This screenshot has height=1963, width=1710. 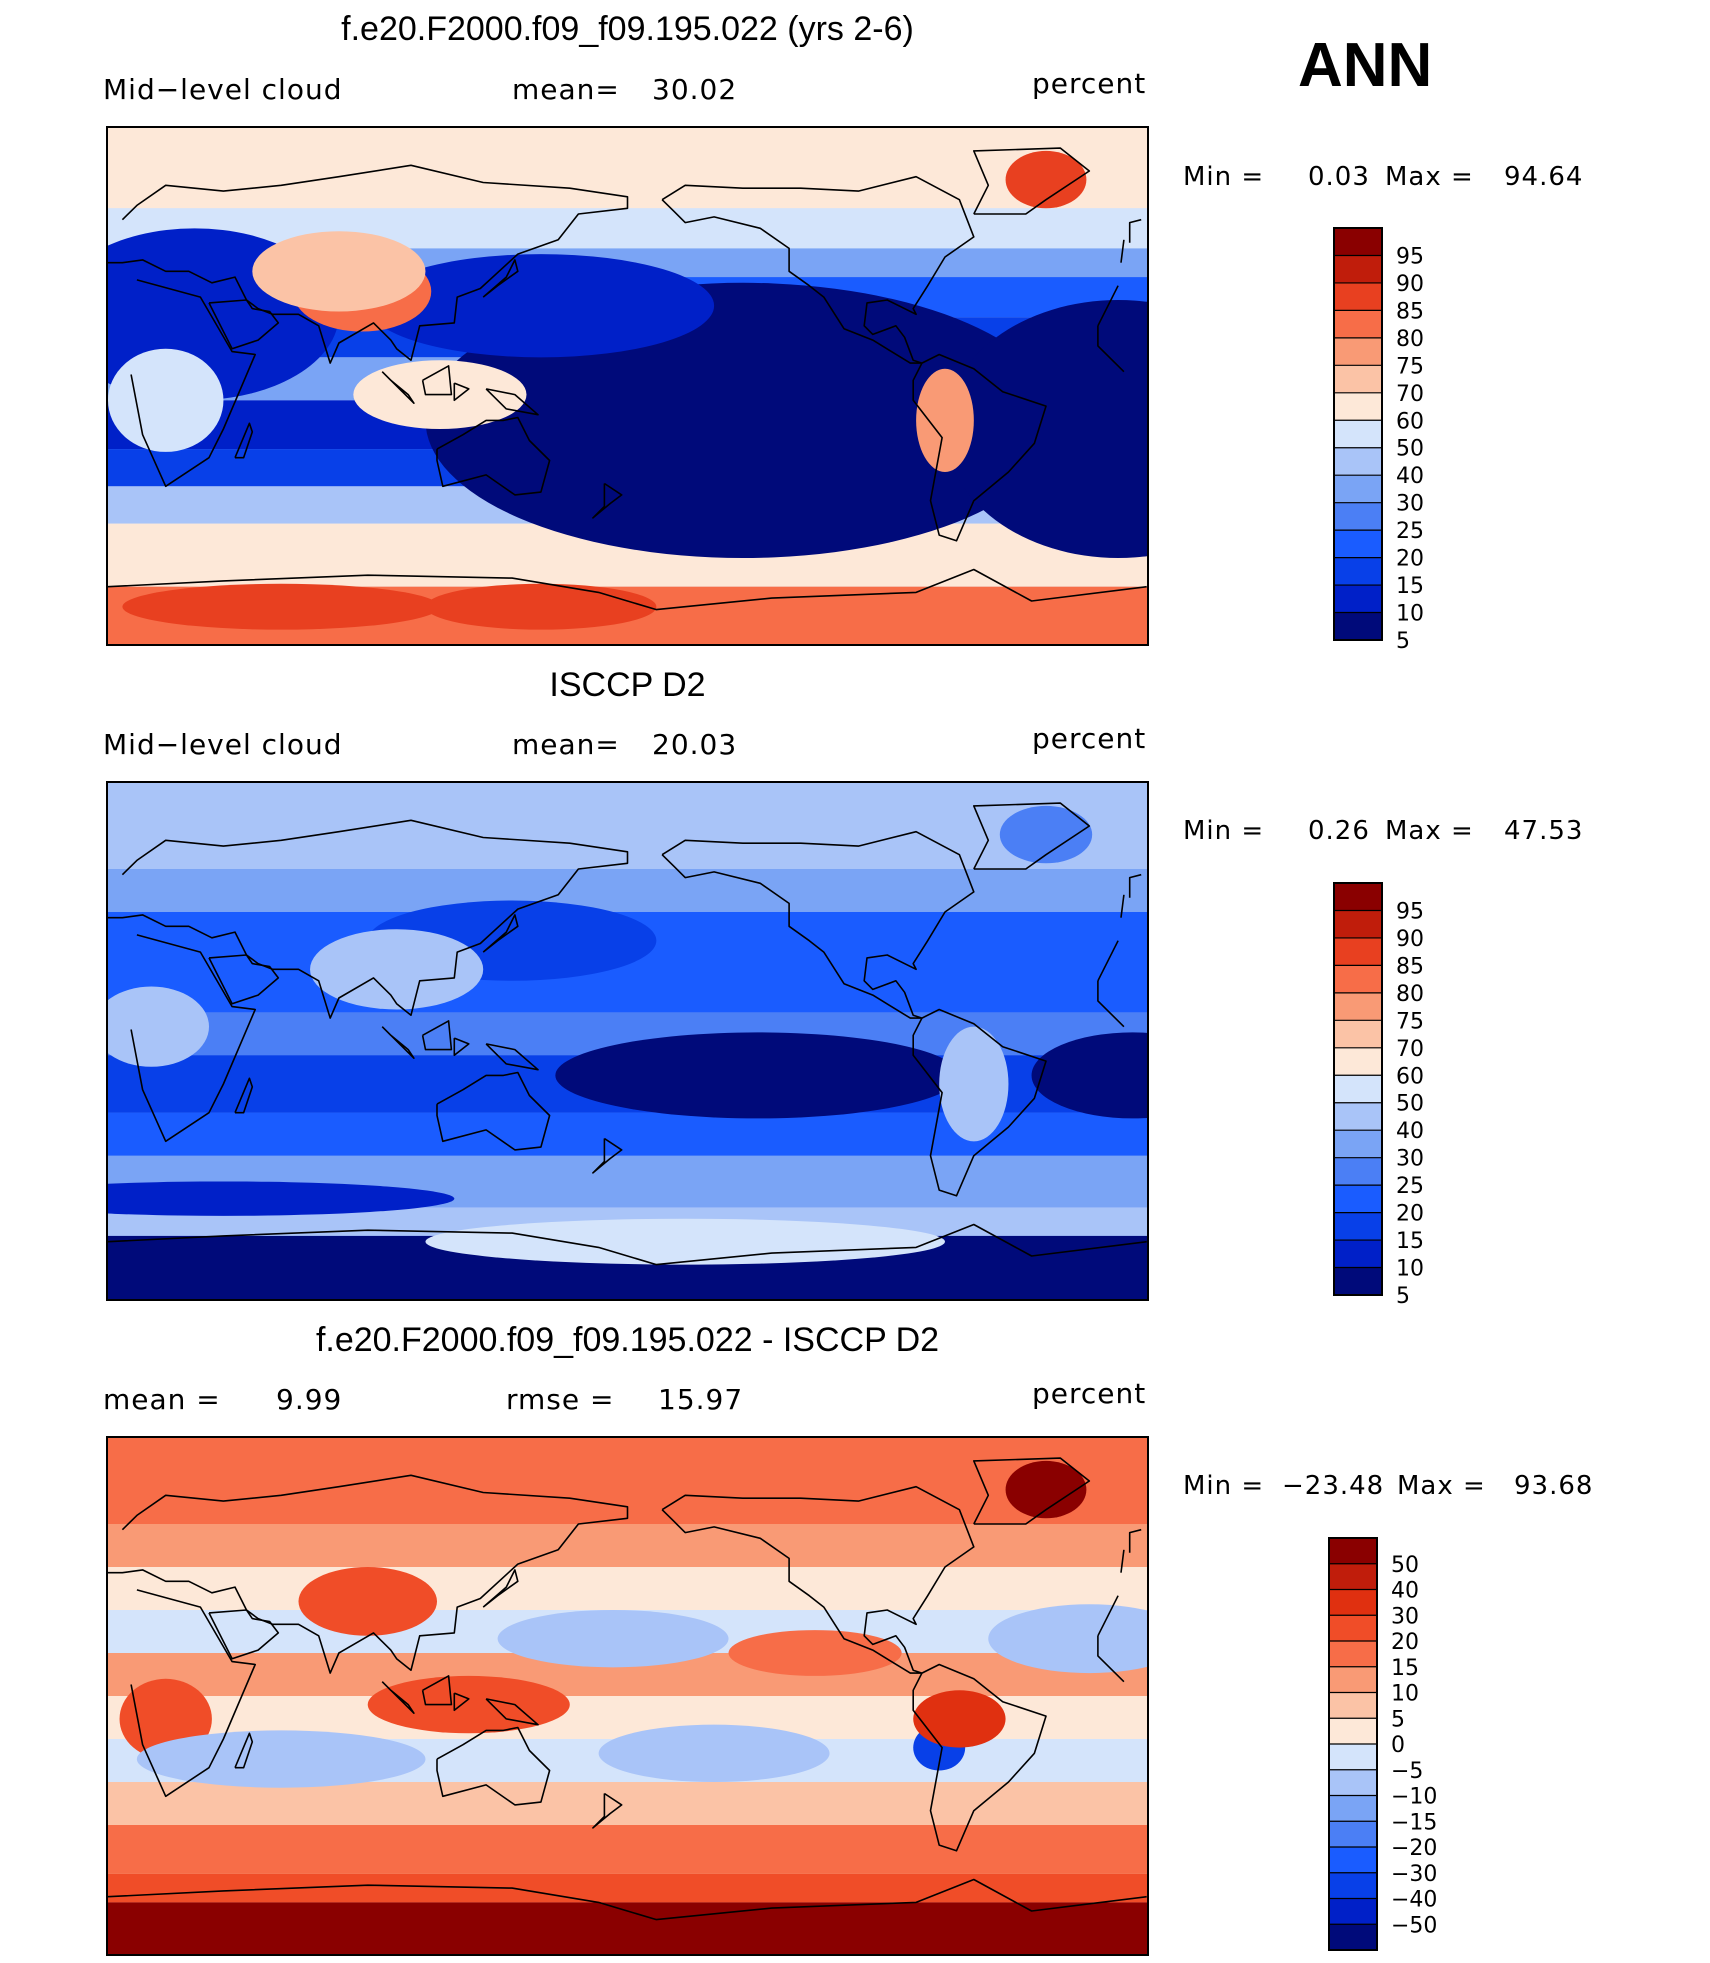 I want to click on colorbar-tick-label: 25, so click(x=1410, y=1186).